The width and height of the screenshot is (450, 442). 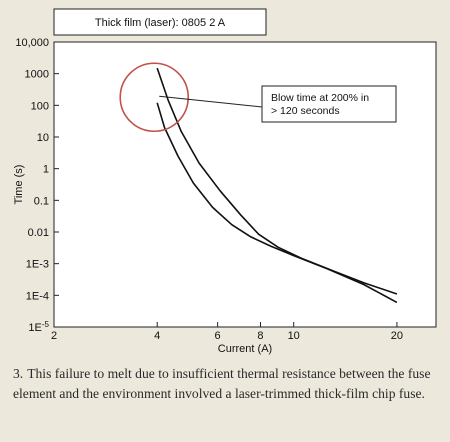 I want to click on y-tick-label: 0.1, so click(x=41, y=201).